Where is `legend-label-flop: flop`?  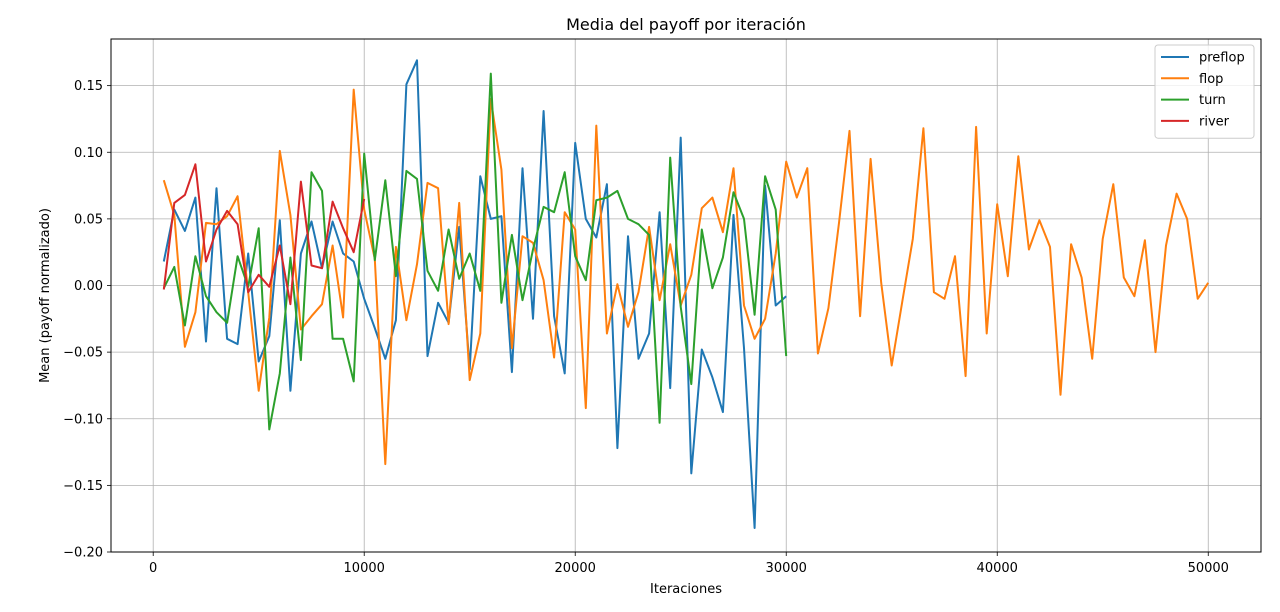
legend-label-flop: flop is located at coordinates (1211, 79).